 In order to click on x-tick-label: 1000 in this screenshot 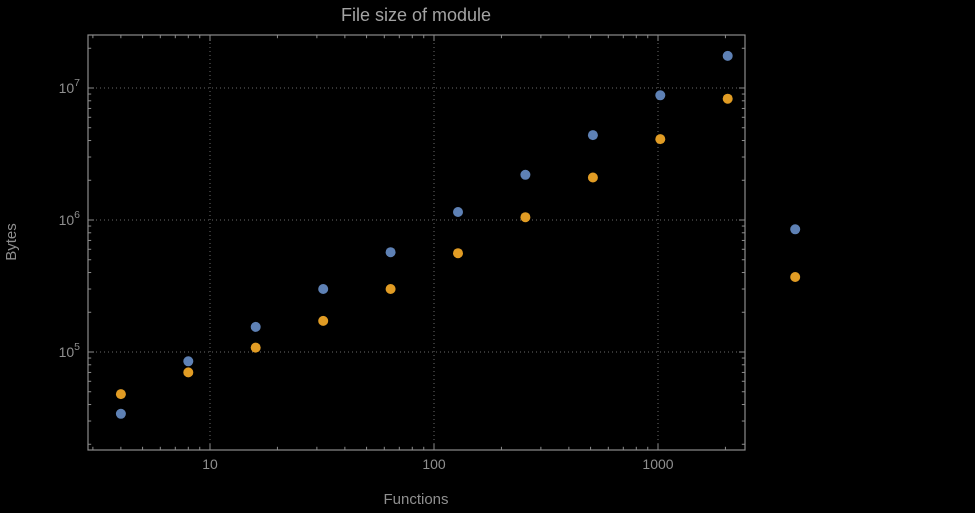, I will do `click(657, 464)`.